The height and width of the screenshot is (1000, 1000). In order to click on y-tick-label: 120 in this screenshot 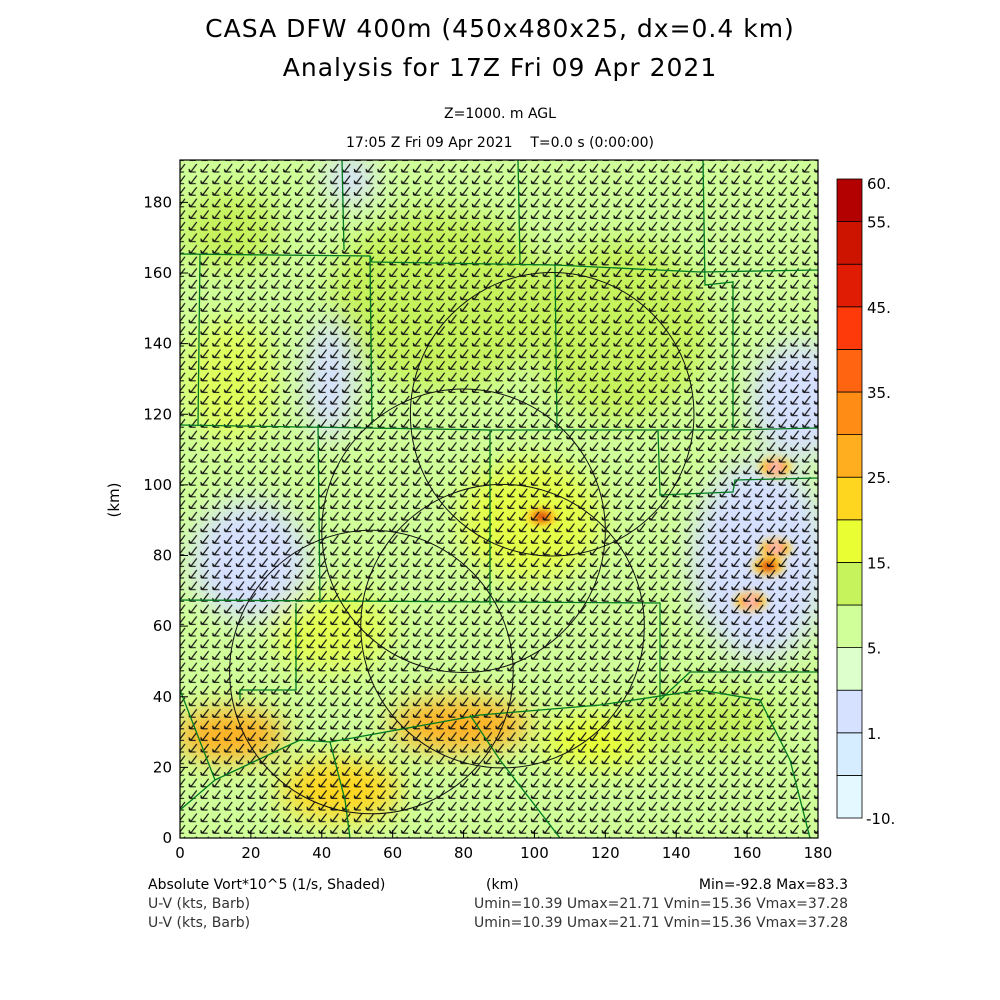, I will do `click(157, 414)`.